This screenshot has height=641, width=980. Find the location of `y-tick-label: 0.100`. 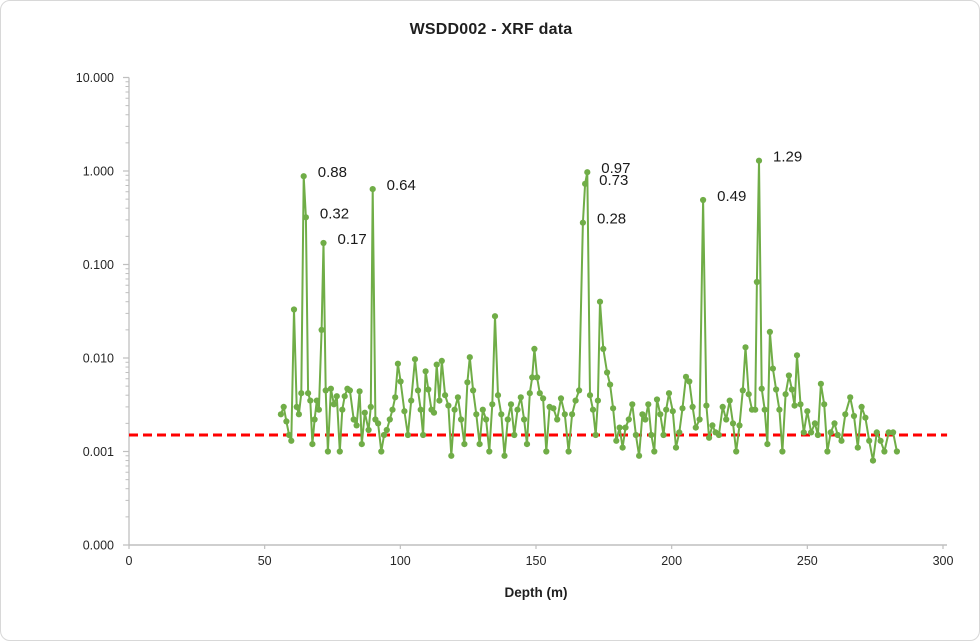

y-tick-label: 0.100 is located at coordinates (98, 265).